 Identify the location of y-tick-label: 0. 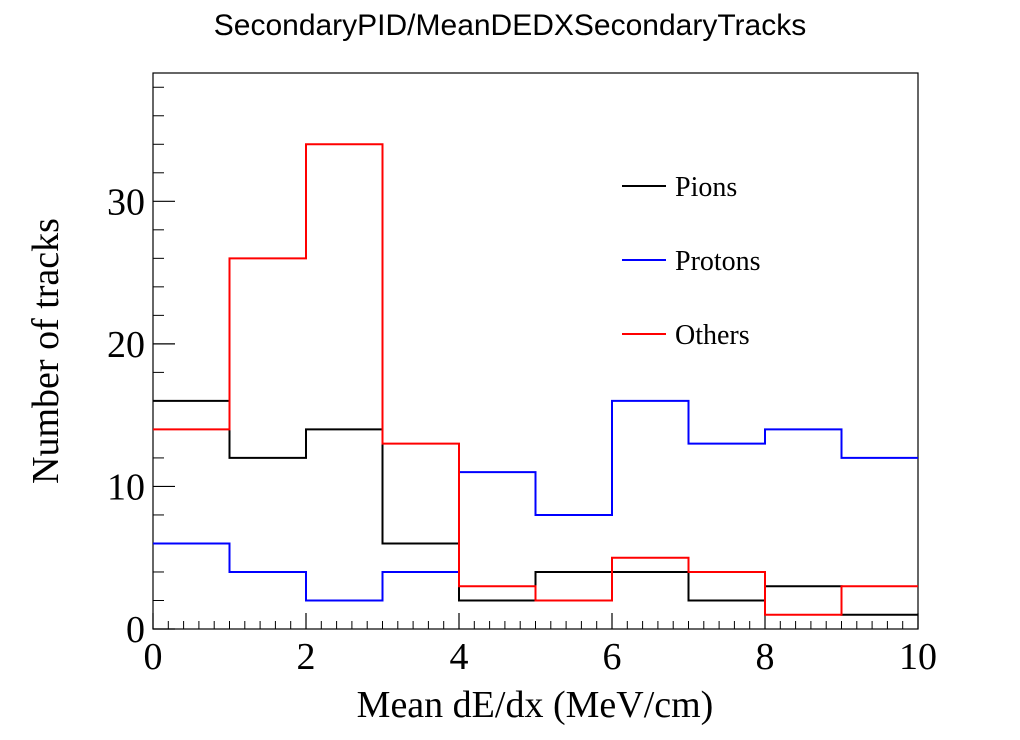
(135, 630).